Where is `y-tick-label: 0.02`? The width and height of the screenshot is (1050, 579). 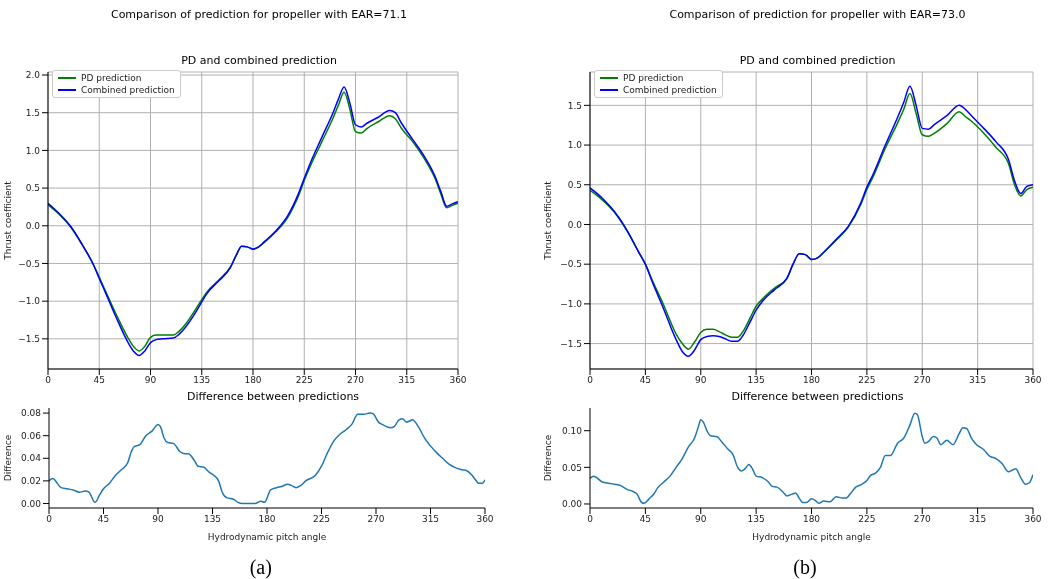 y-tick-label: 0.02 is located at coordinates (30, 481).